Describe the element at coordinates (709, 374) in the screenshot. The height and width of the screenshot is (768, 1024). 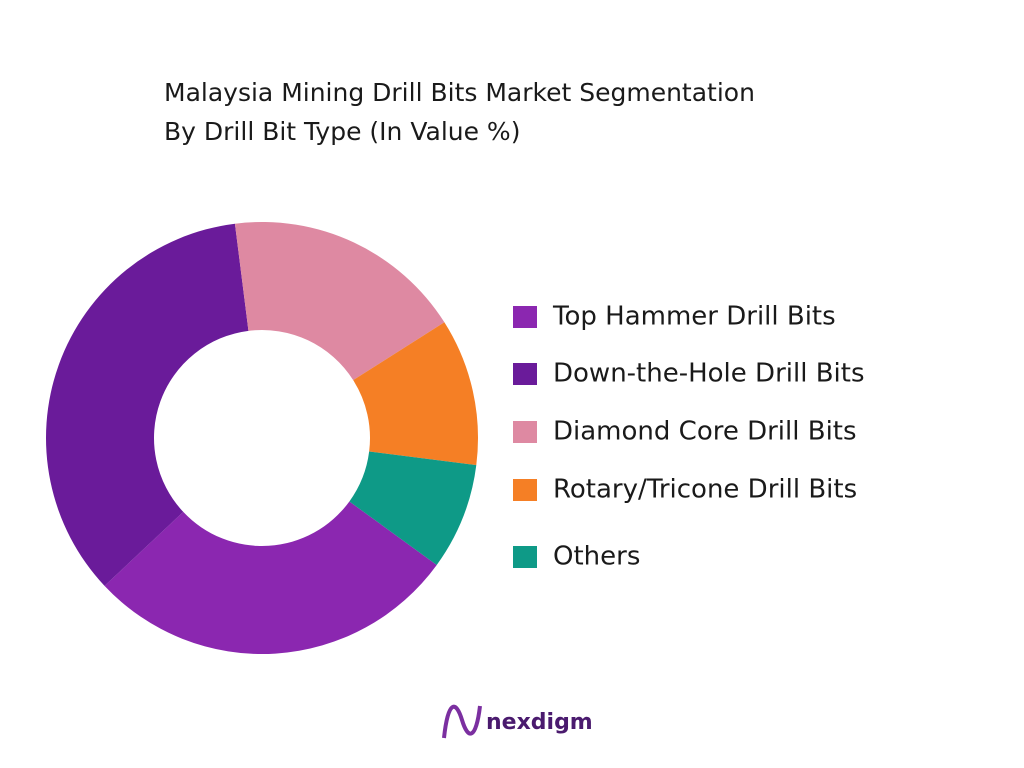
I see `legend-label: Down-the-Hole Drill Bits` at that location.